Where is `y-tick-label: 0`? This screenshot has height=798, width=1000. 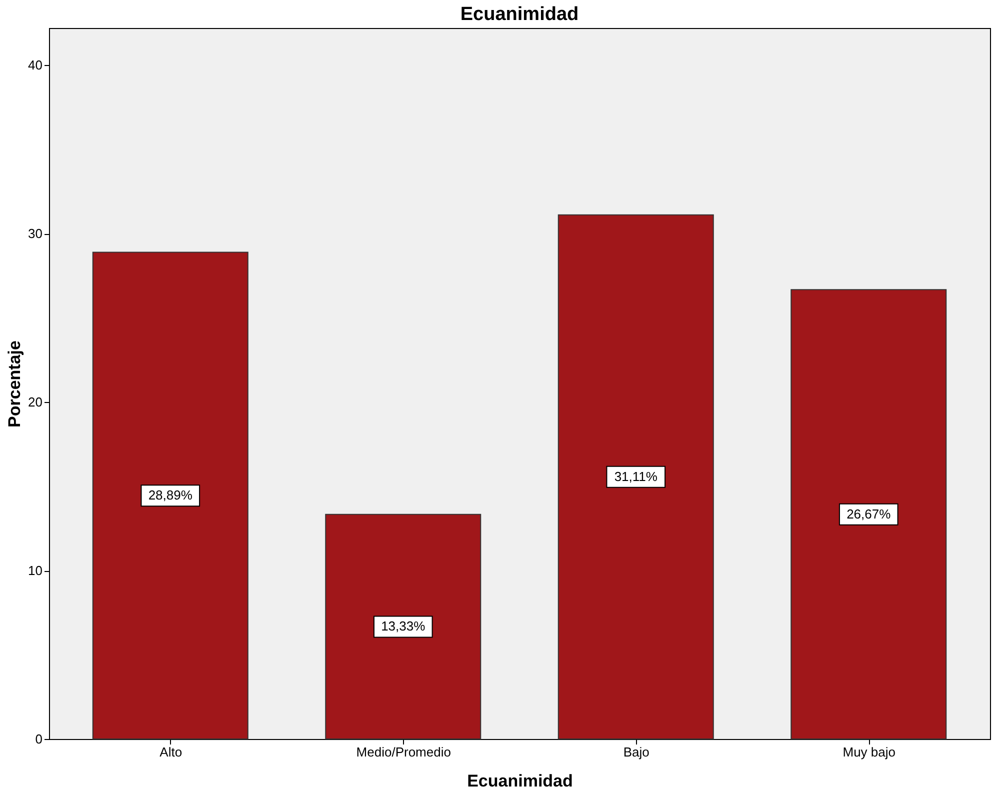
y-tick-label: 0 is located at coordinates (38, 739).